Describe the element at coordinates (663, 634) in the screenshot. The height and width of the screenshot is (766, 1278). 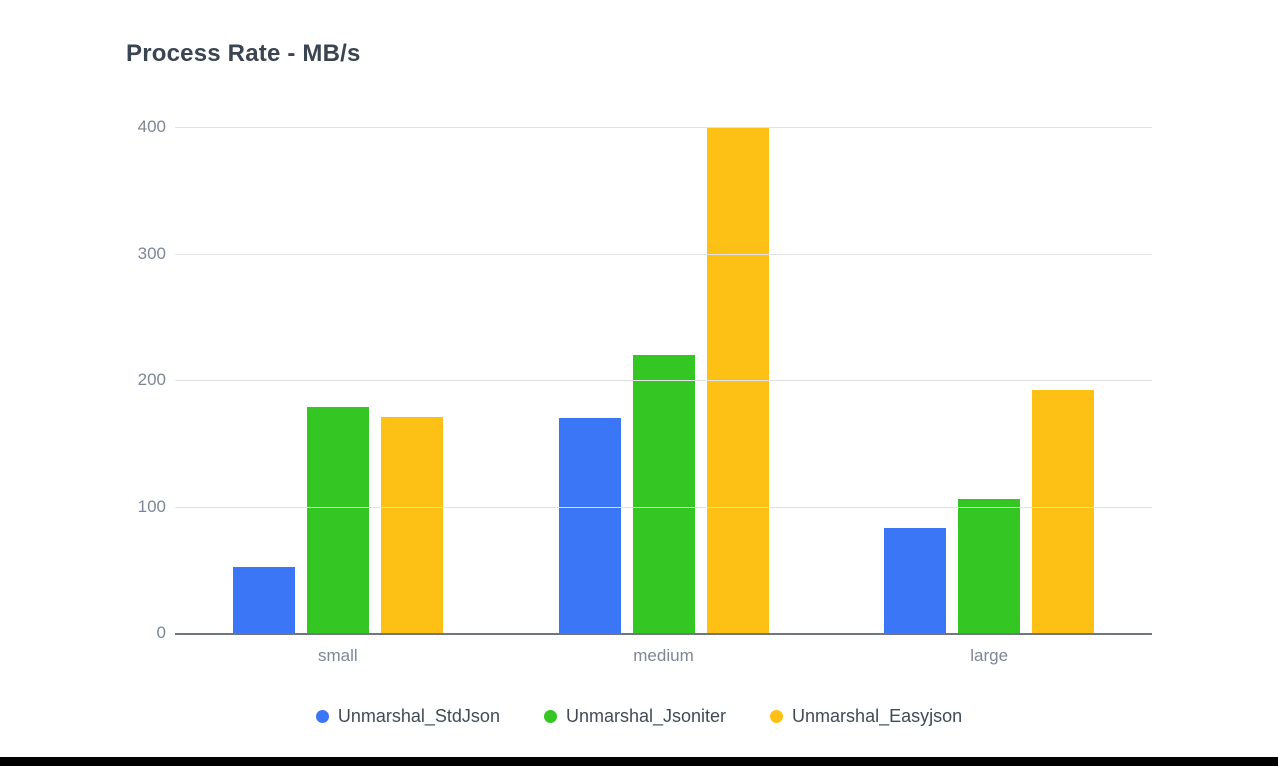
I see `x-axis-baseline` at that location.